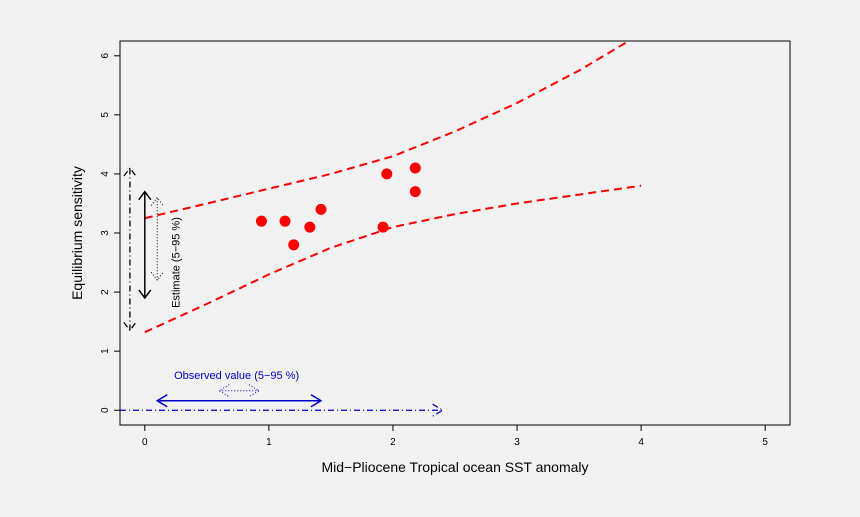 The width and height of the screenshot is (860, 517). What do you see at coordinates (145, 442) in the screenshot?
I see `x-tick-label: 0` at bounding box center [145, 442].